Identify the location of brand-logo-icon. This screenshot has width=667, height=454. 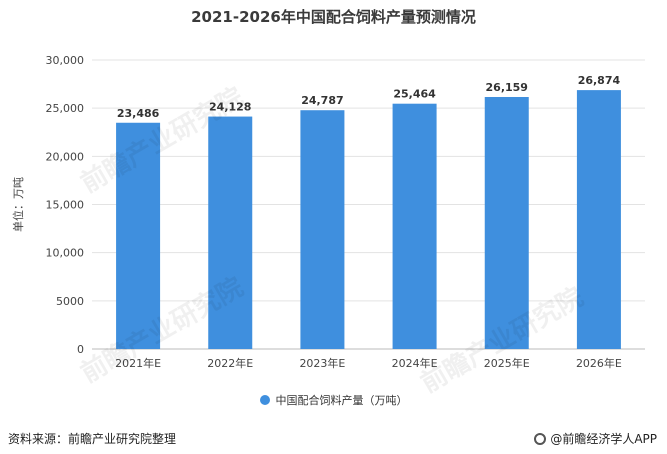
(540, 438).